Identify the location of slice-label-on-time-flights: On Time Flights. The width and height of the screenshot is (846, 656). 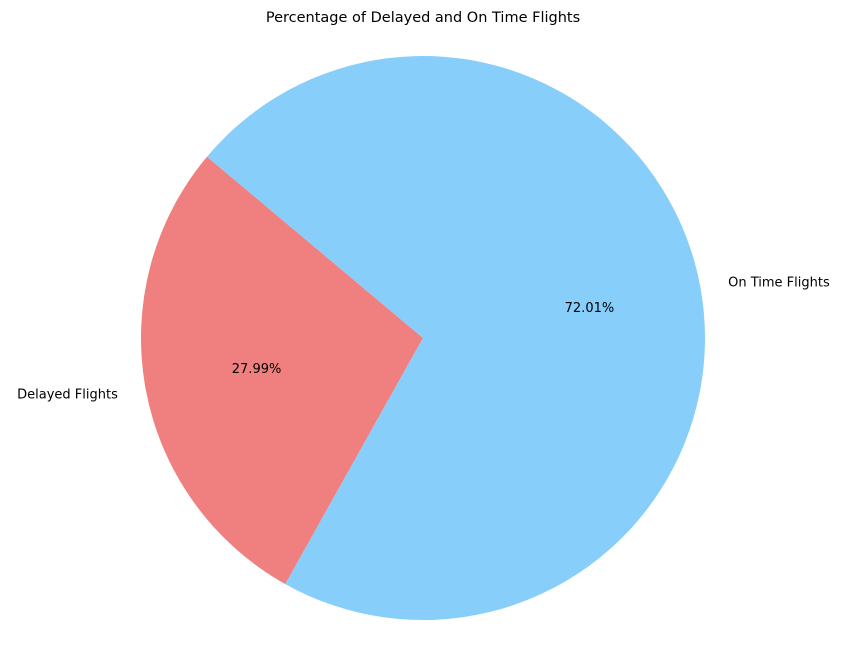
(779, 283).